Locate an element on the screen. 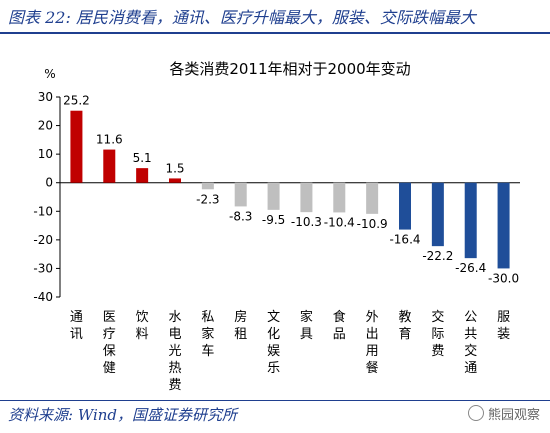 Image resolution: width=550 pixels, height=433 pixels. value-label-6: -9.5 is located at coordinates (273, 220).